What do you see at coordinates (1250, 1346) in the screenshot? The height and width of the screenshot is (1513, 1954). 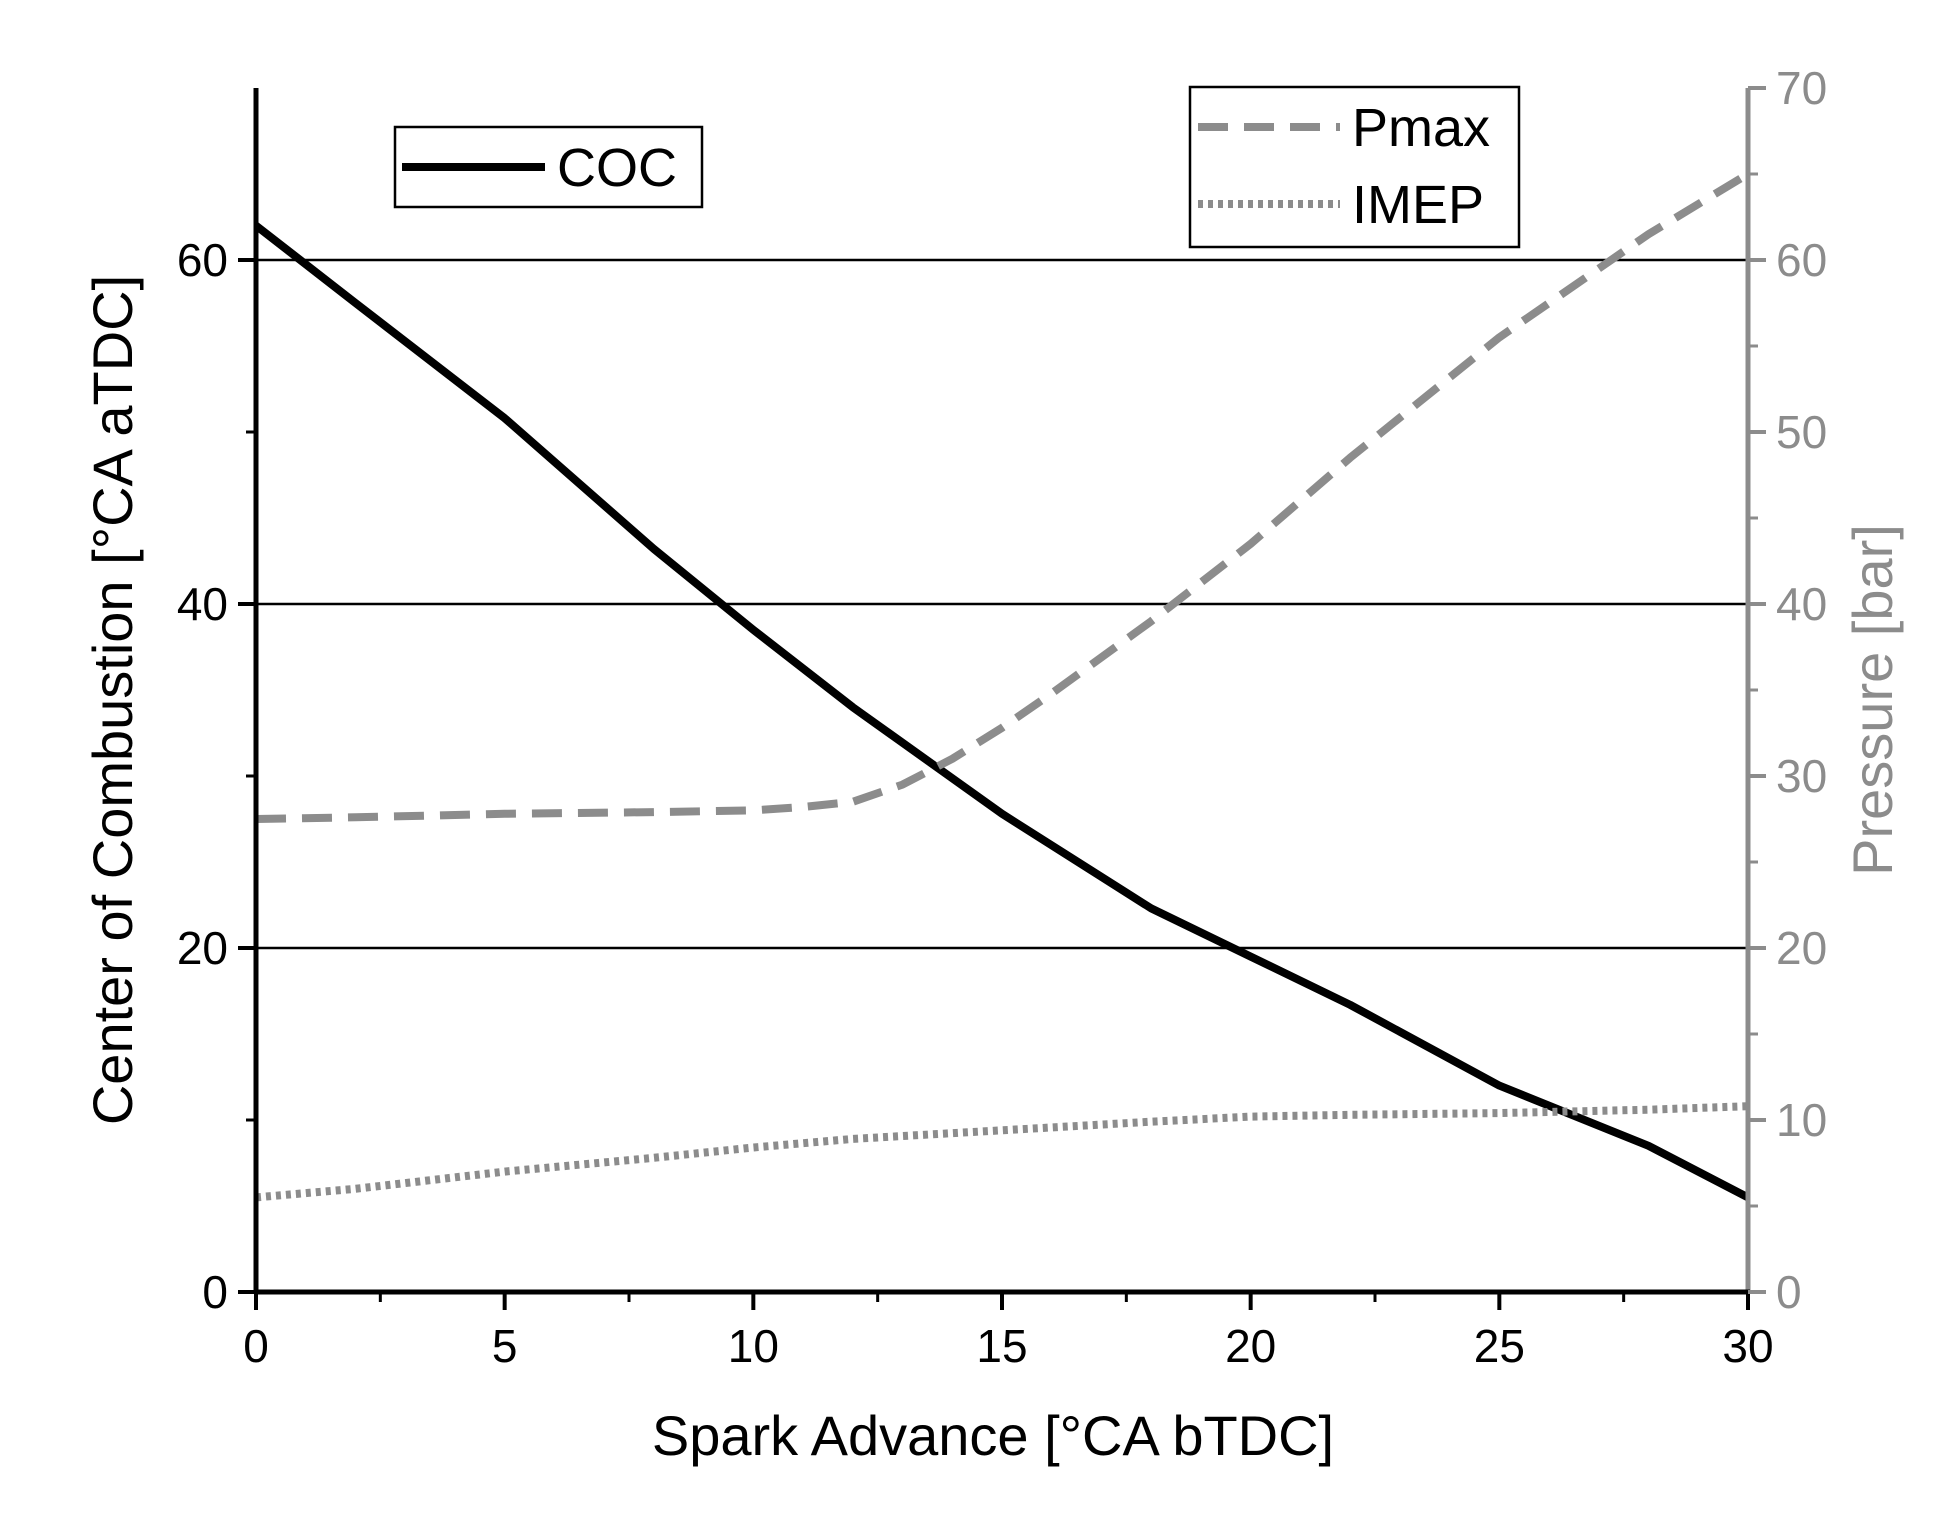 I see `x-tick-label-20: 20` at bounding box center [1250, 1346].